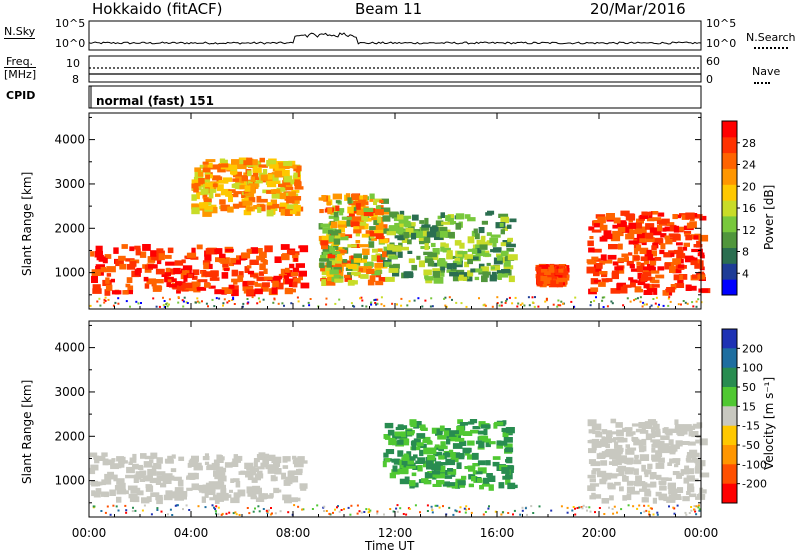 The width and height of the screenshot is (800, 554). I want to click on power-colorbar-label: Power [dB], so click(769, 217).